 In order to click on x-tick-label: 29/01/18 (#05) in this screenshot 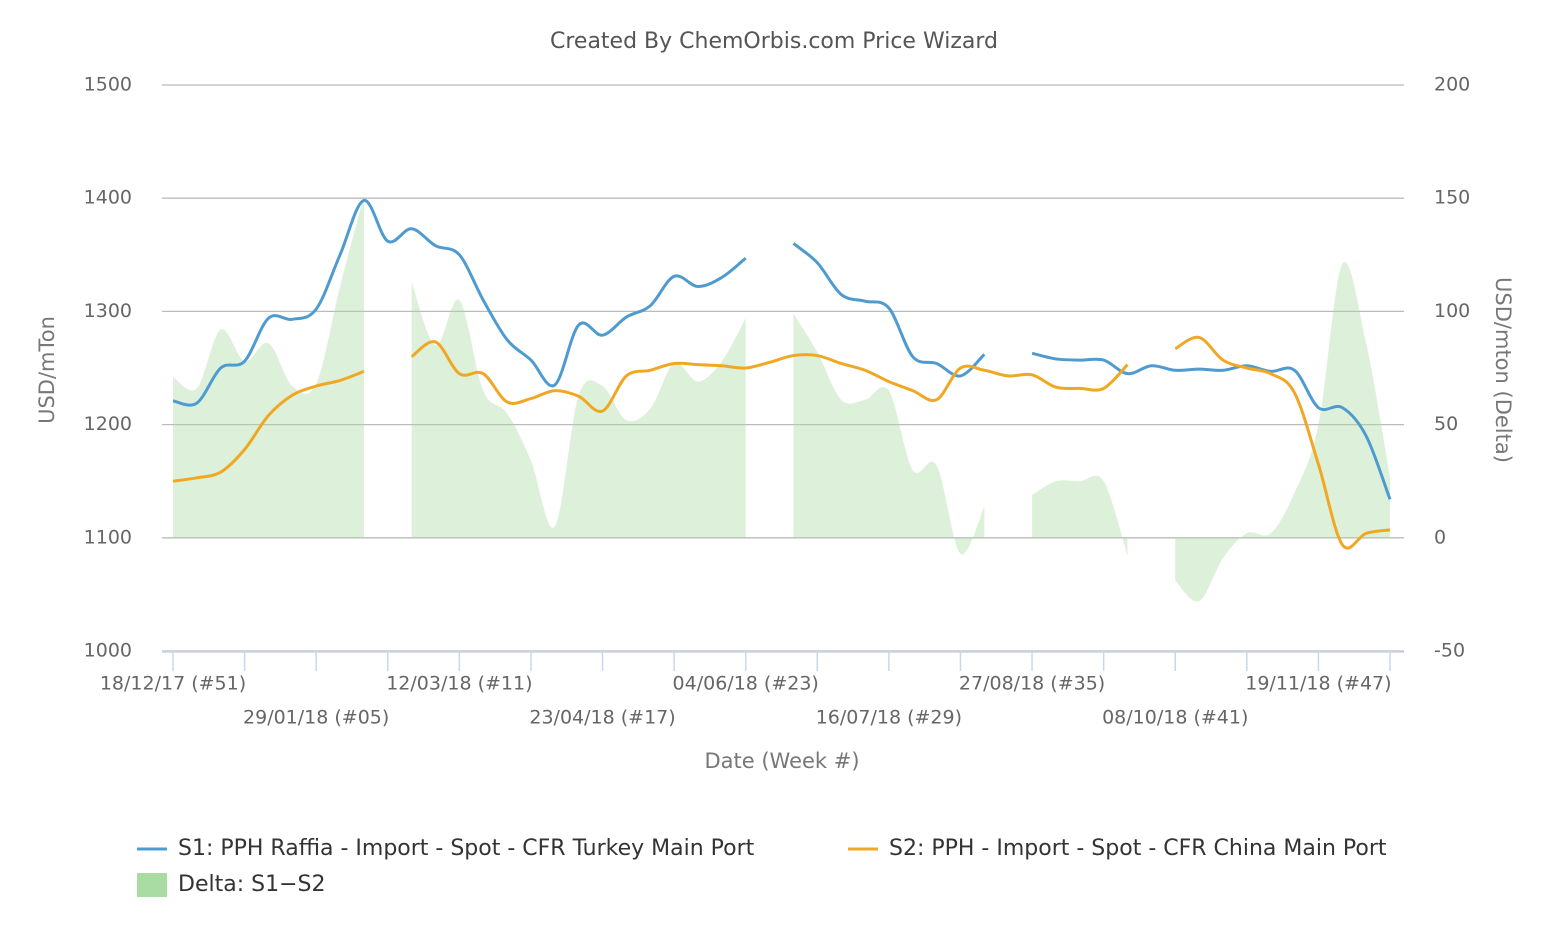, I will do `click(316, 718)`.